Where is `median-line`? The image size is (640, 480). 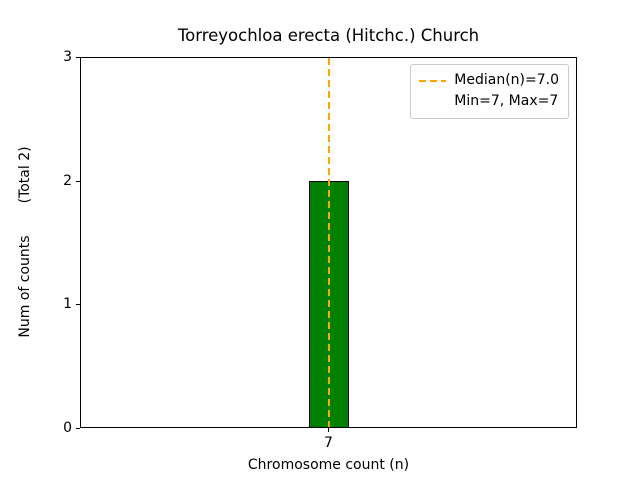
median-line is located at coordinates (328, 242).